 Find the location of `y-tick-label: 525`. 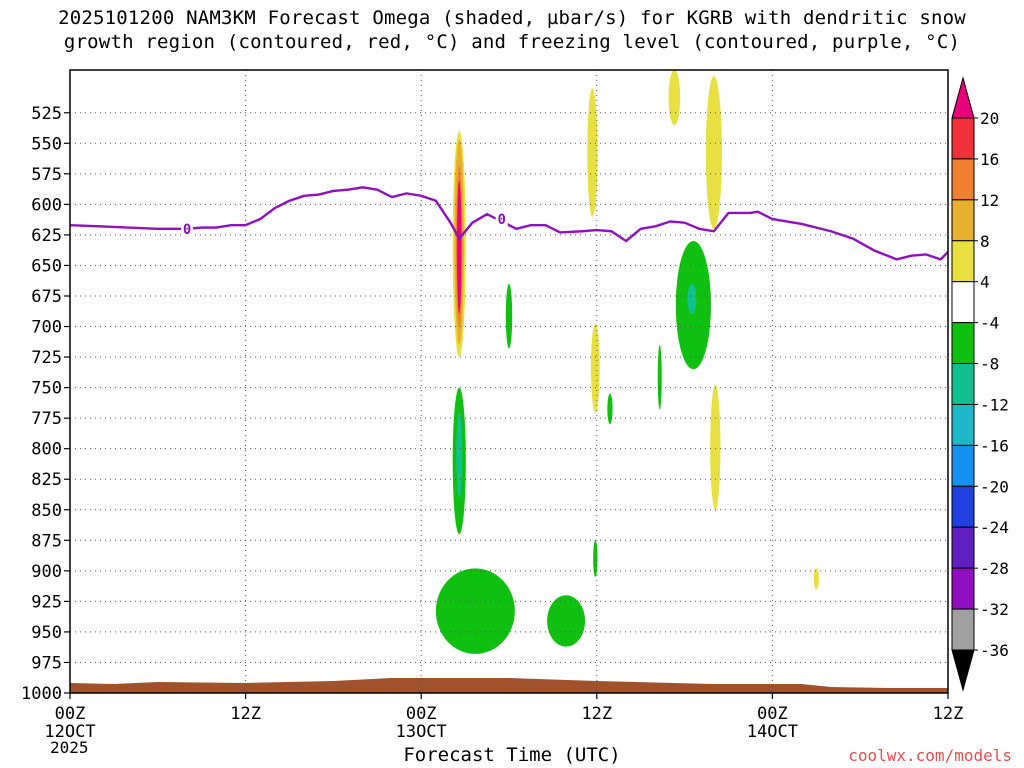

y-tick-label: 525 is located at coordinates (46, 114).